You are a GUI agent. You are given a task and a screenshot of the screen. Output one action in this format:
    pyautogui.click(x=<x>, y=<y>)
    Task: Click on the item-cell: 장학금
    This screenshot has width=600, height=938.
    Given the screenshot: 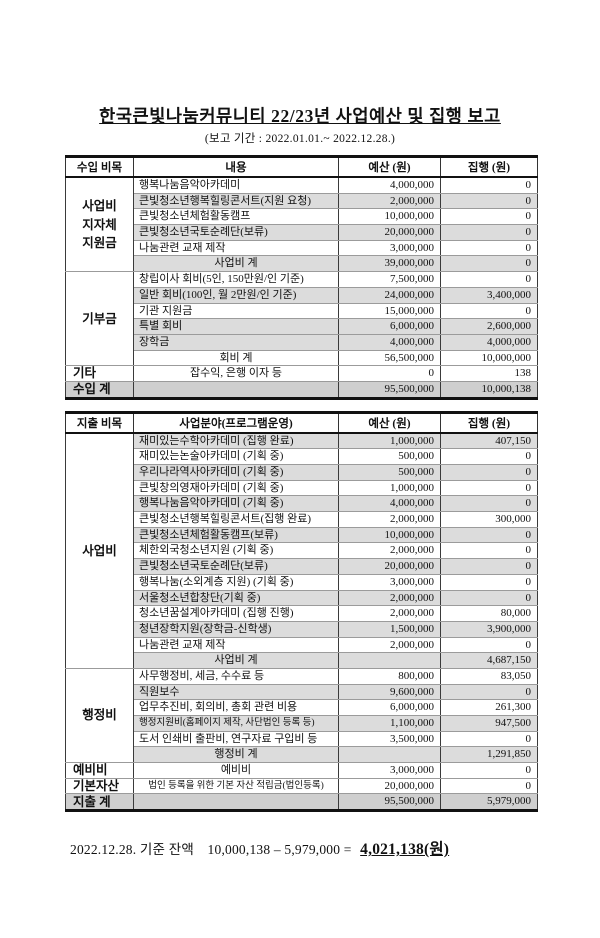 What is the action you would take?
    pyautogui.click(x=236, y=342)
    